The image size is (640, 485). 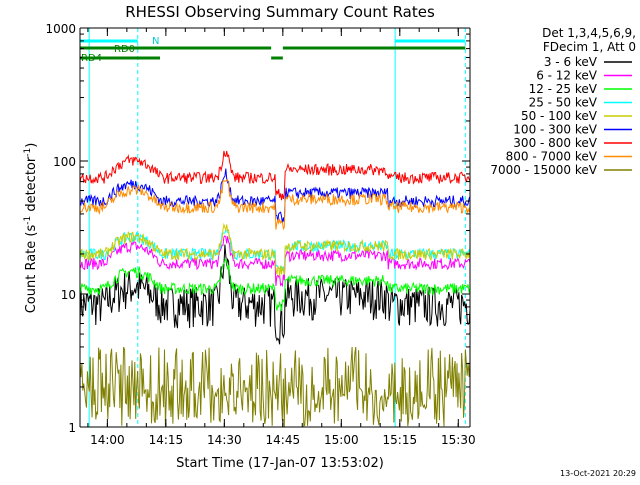 I want to click on legend-label-1: 6 - 12 keV, so click(x=567, y=76).